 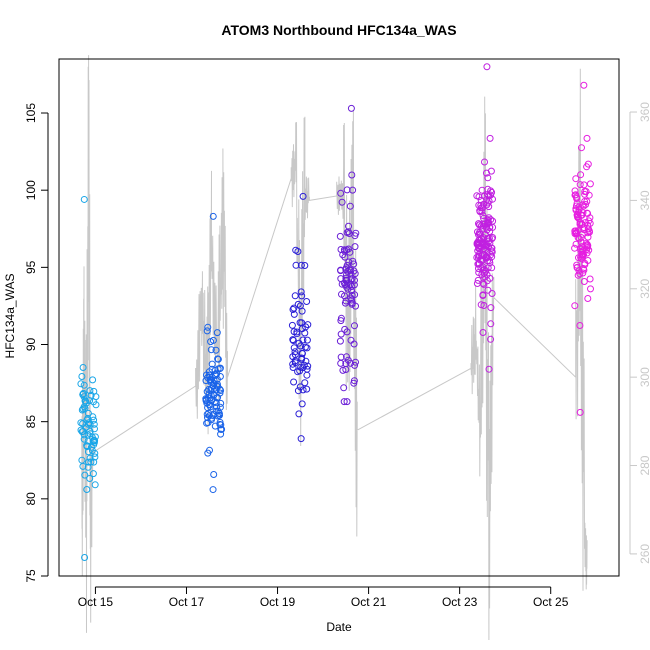 I want to click on y2-tick-label: 280, so click(x=644, y=465).